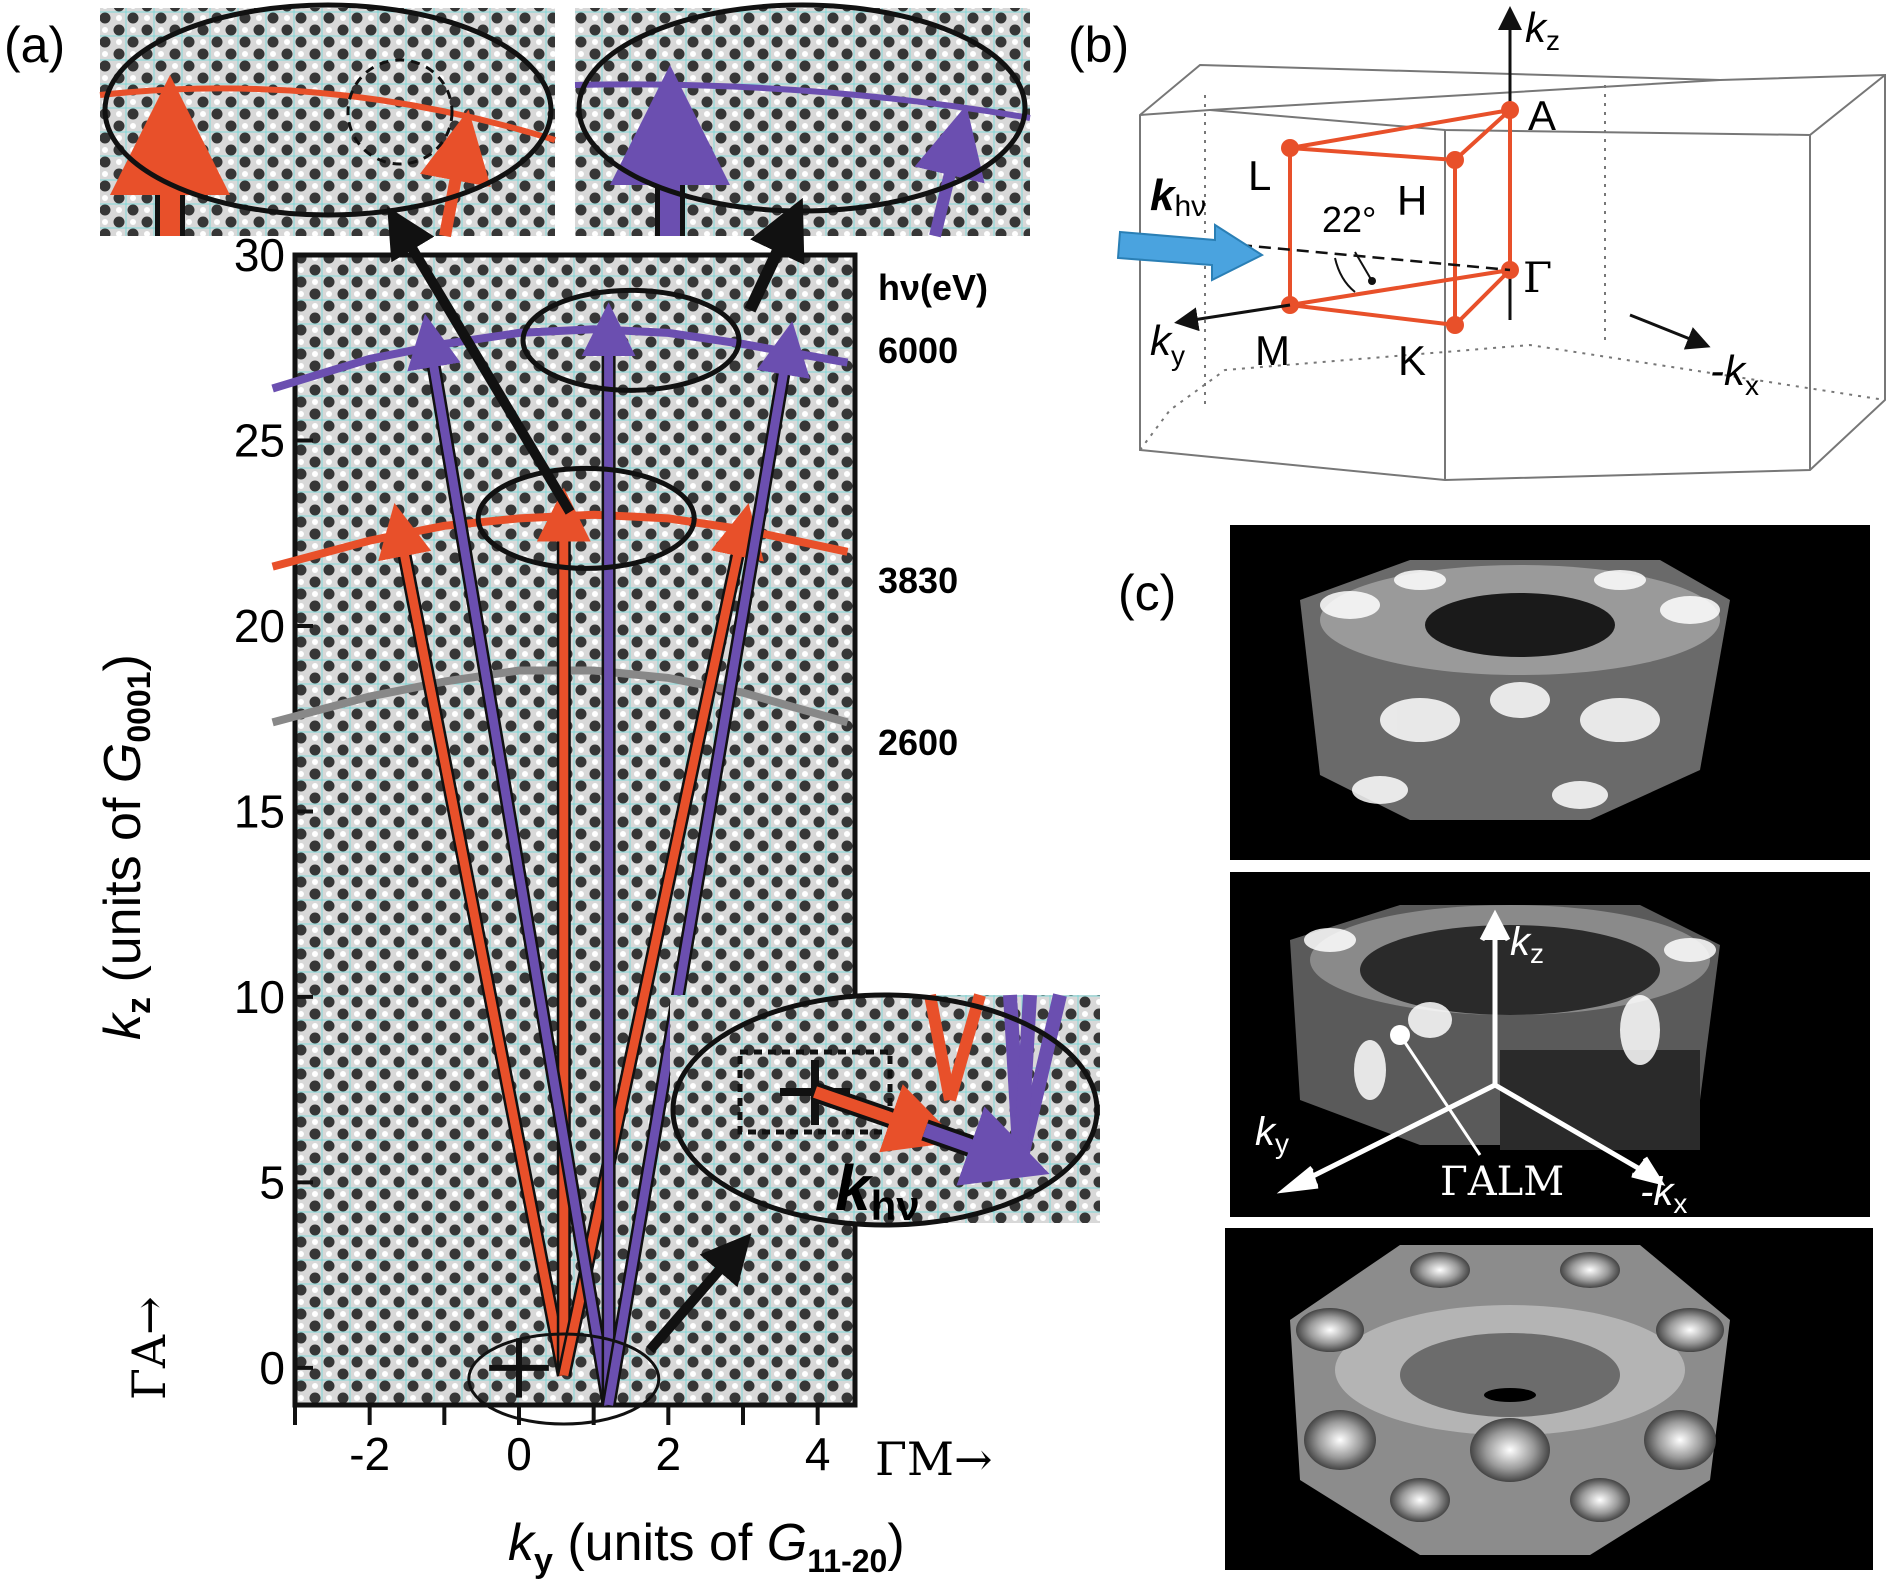 Image resolution: width=1890 pixels, height=1590 pixels. Describe the element at coordinates (1734, 374) in the screenshot. I see `neg-kx-axis-label: -kx` at that location.